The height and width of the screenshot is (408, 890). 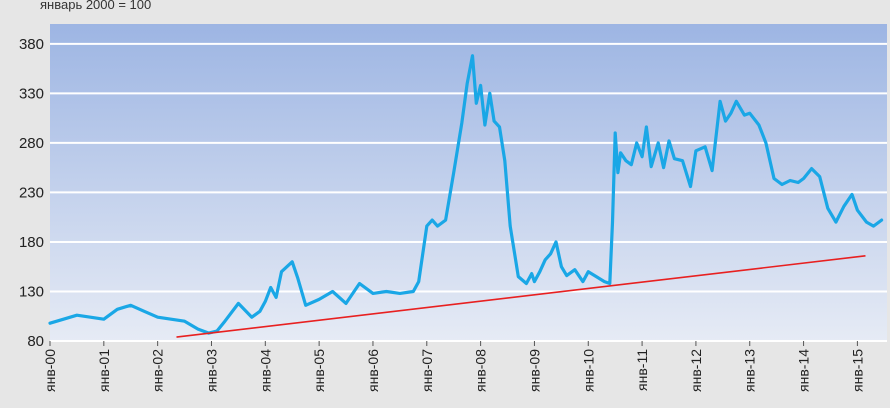 I want to click on y-tick-label: 330, so click(x=31, y=93).